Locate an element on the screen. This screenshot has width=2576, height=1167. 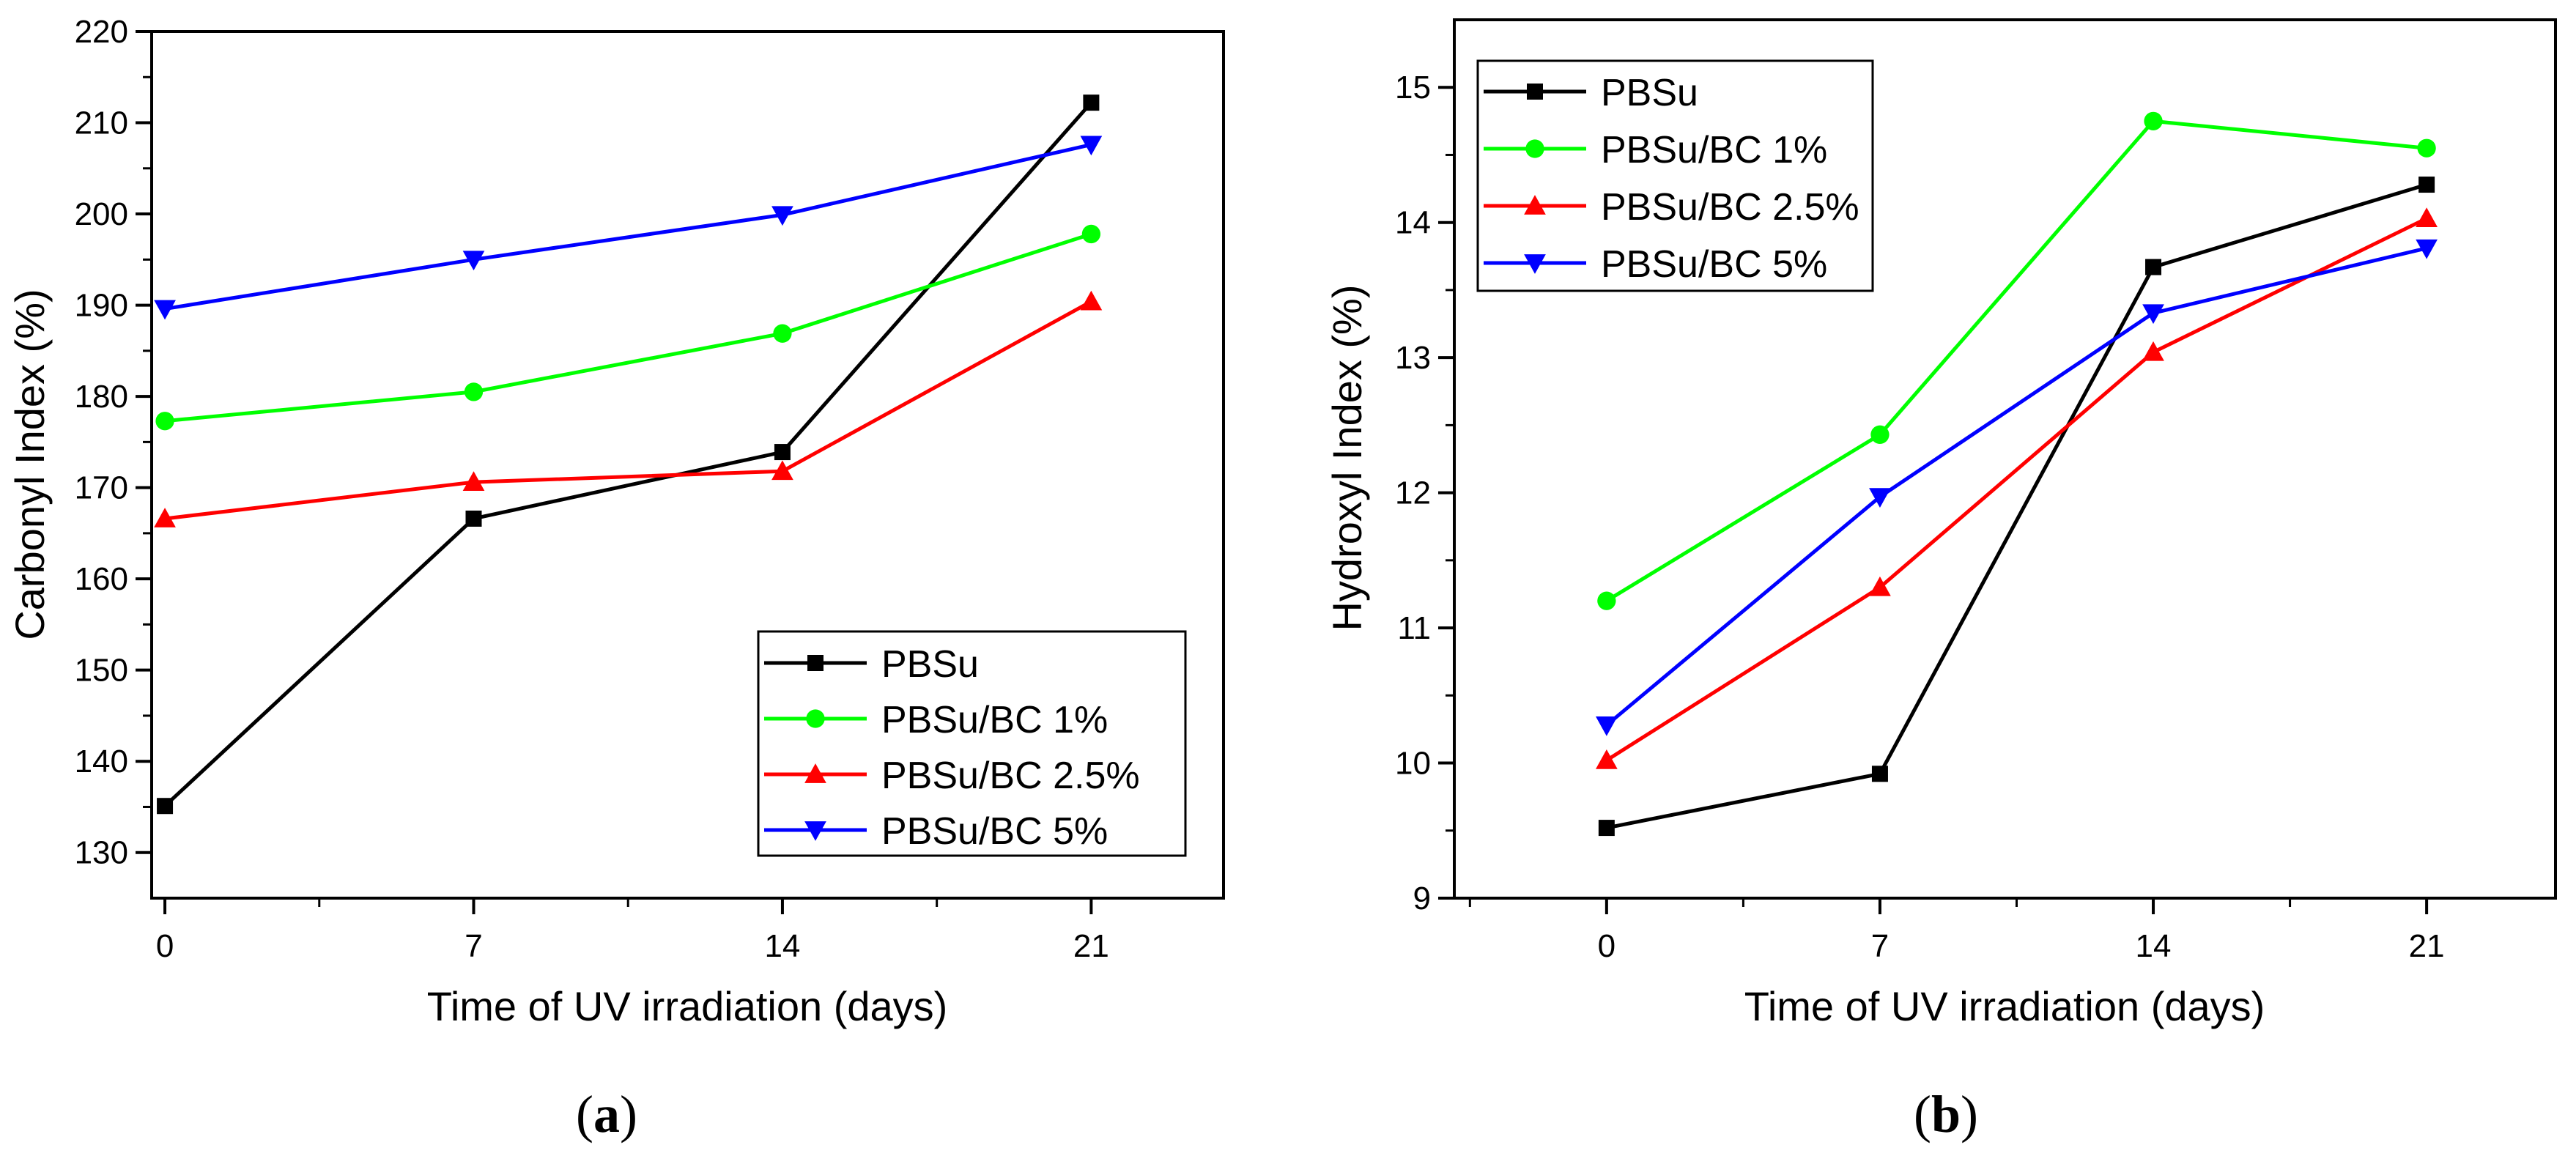
y-tick-label: 140 is located at coordinates (101, 761).